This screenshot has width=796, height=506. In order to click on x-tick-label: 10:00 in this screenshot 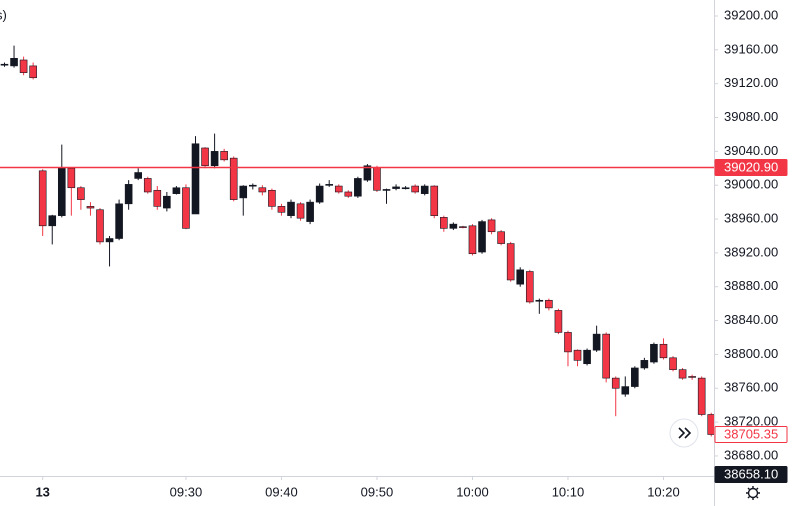, I will do `click(472, 491)`.